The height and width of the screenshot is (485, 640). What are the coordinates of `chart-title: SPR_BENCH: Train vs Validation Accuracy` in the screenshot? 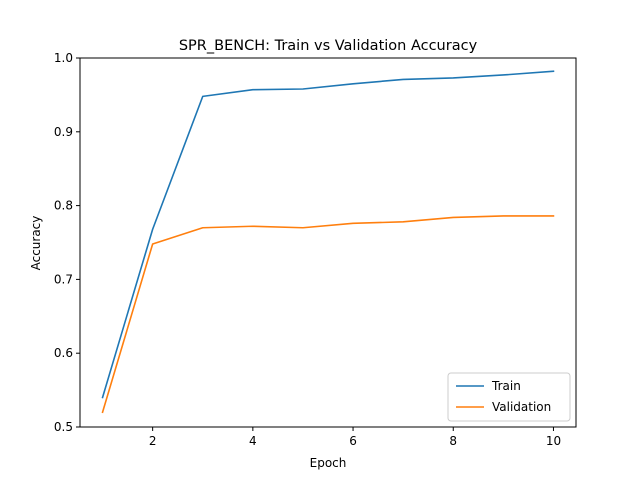 It's located at (328, 46).